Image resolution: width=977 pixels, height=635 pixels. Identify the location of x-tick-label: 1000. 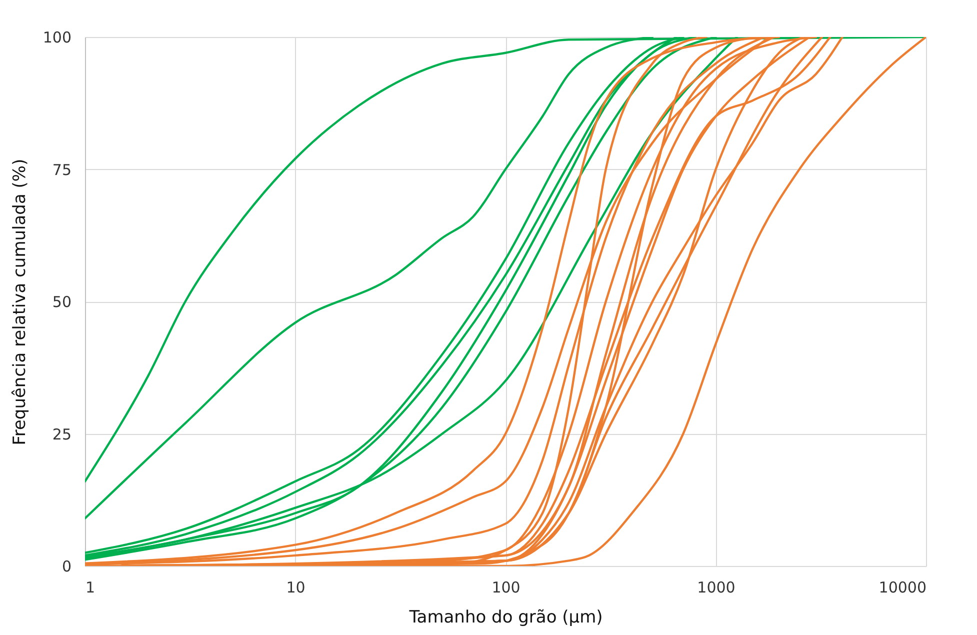
(716, 587).